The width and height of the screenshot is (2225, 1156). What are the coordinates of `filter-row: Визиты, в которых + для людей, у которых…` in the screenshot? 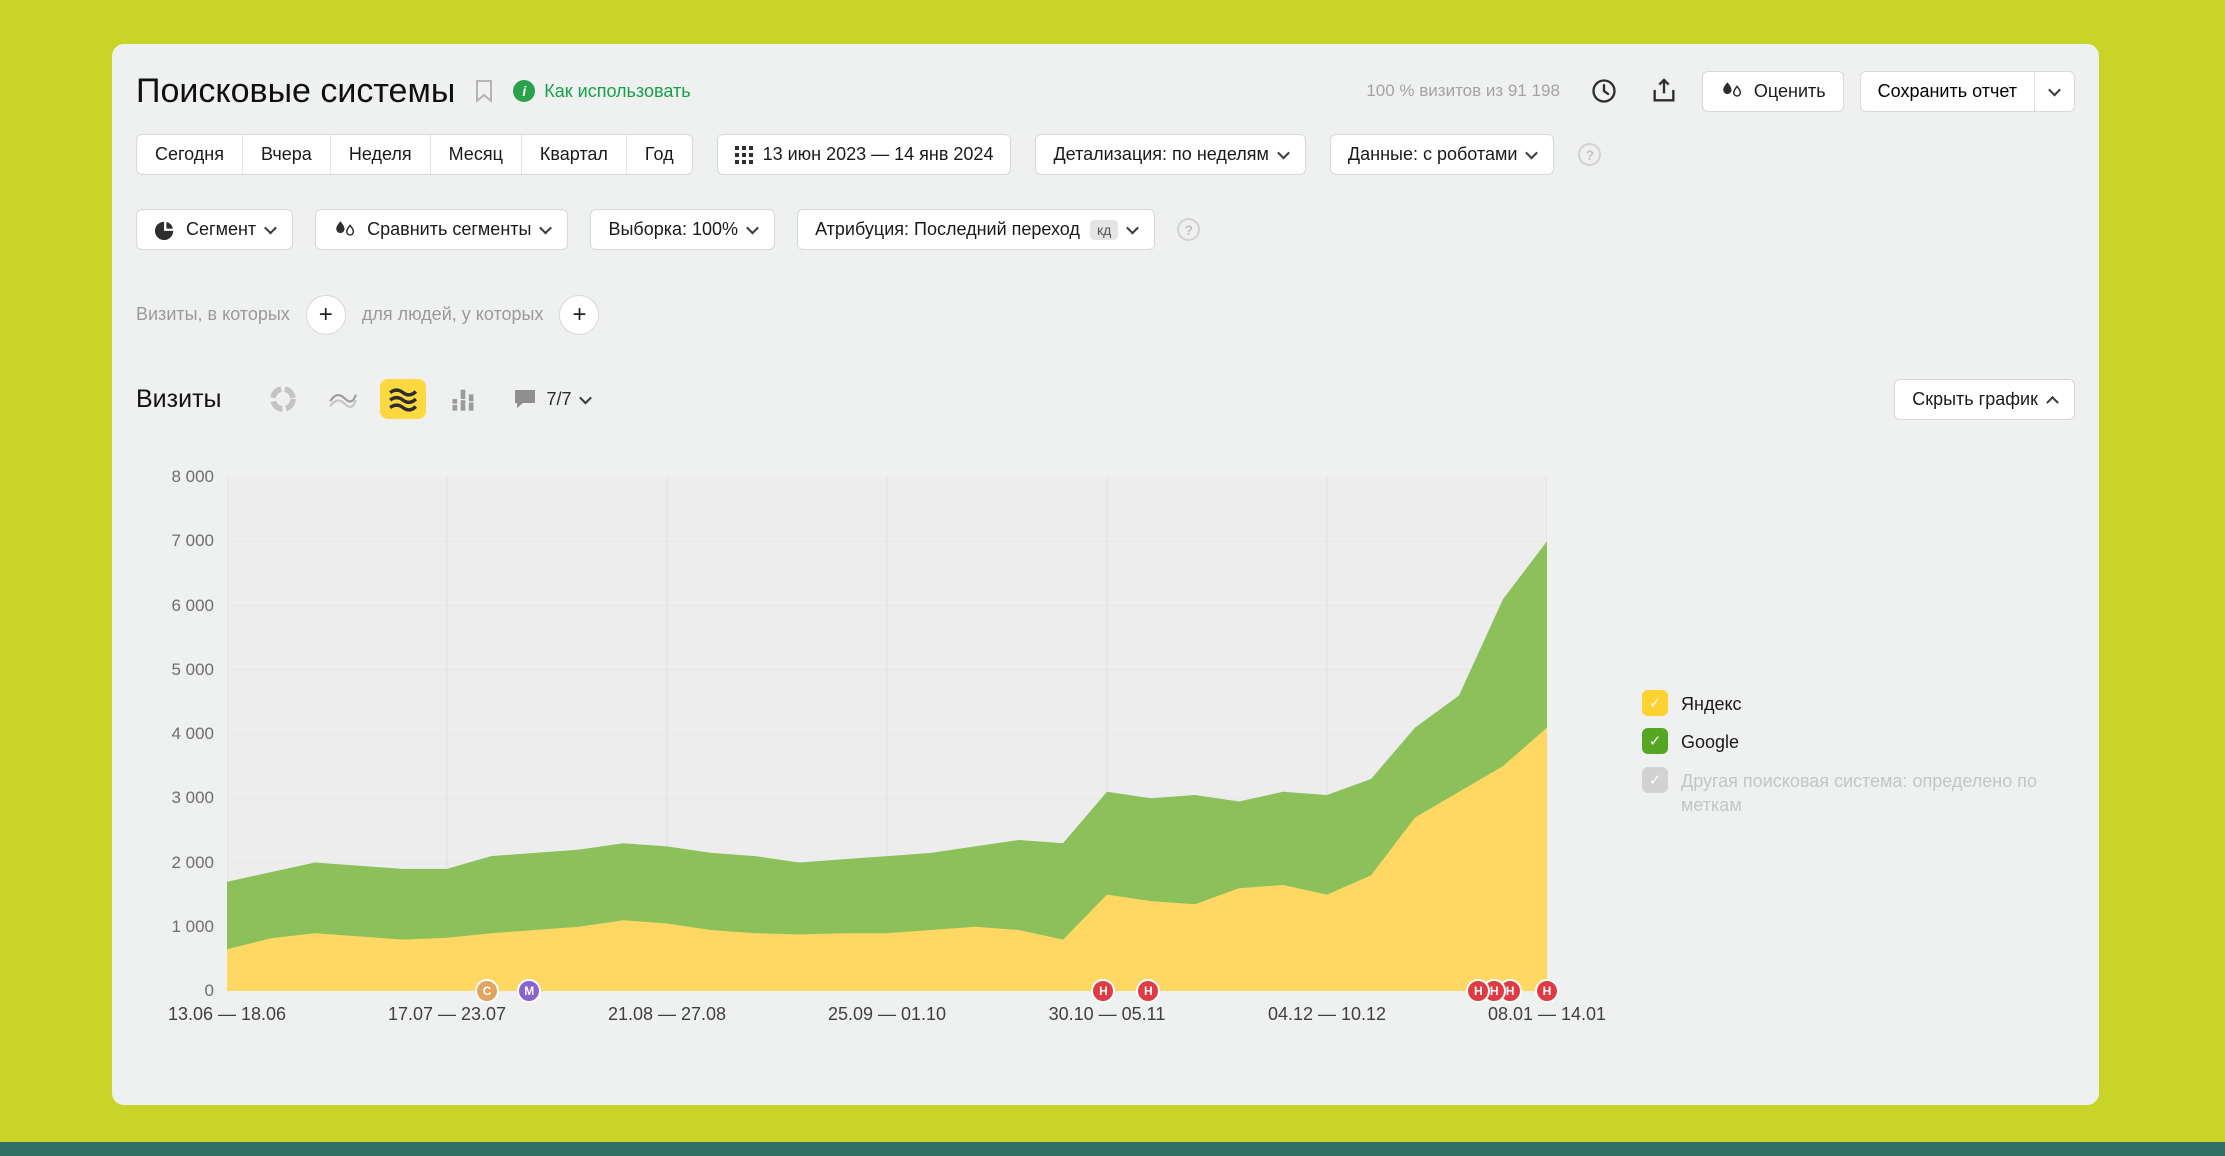 It's located at (1105, 314).